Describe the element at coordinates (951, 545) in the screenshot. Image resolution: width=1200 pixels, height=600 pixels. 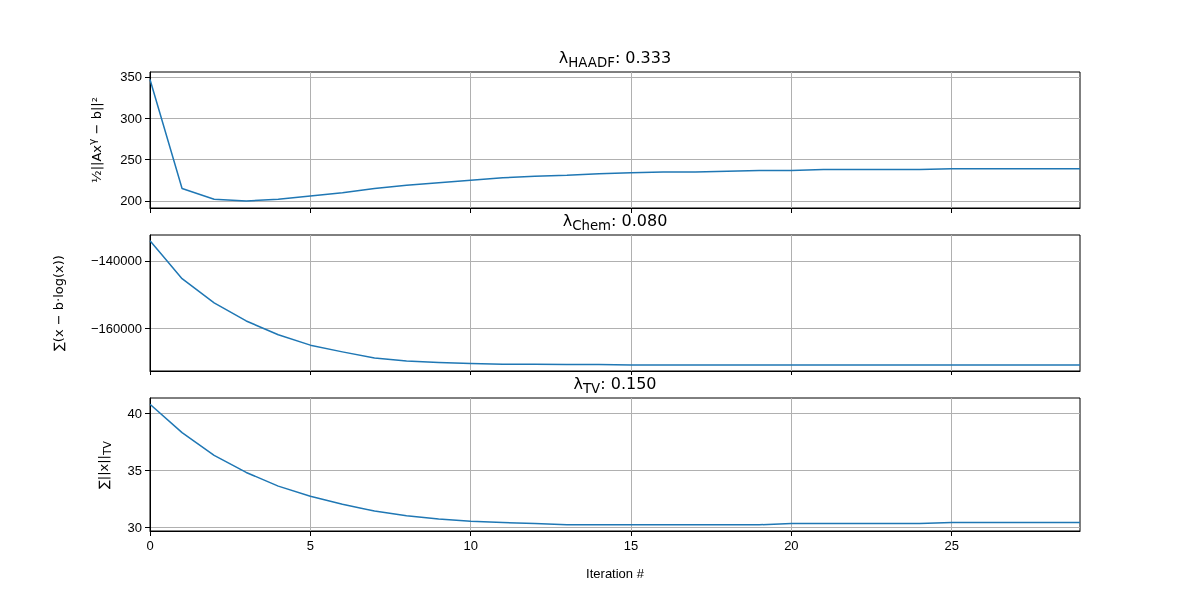
I see `x-tick-label: 25` at that location.